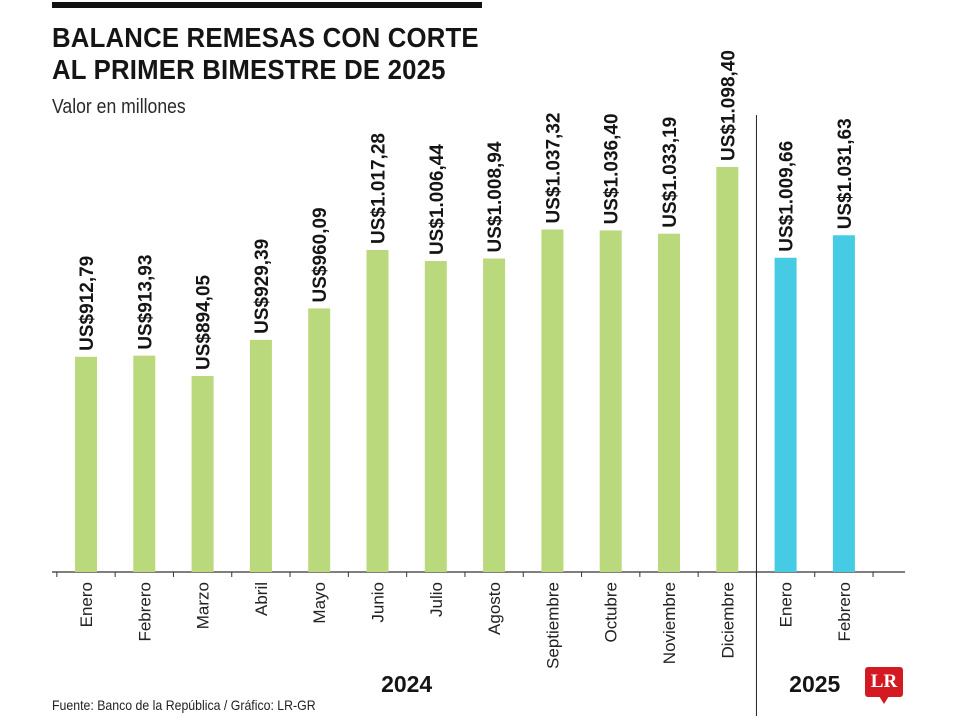 This screenshot has width=960, height=720. I want to click on lr-logo: LR, so click(884, 685).